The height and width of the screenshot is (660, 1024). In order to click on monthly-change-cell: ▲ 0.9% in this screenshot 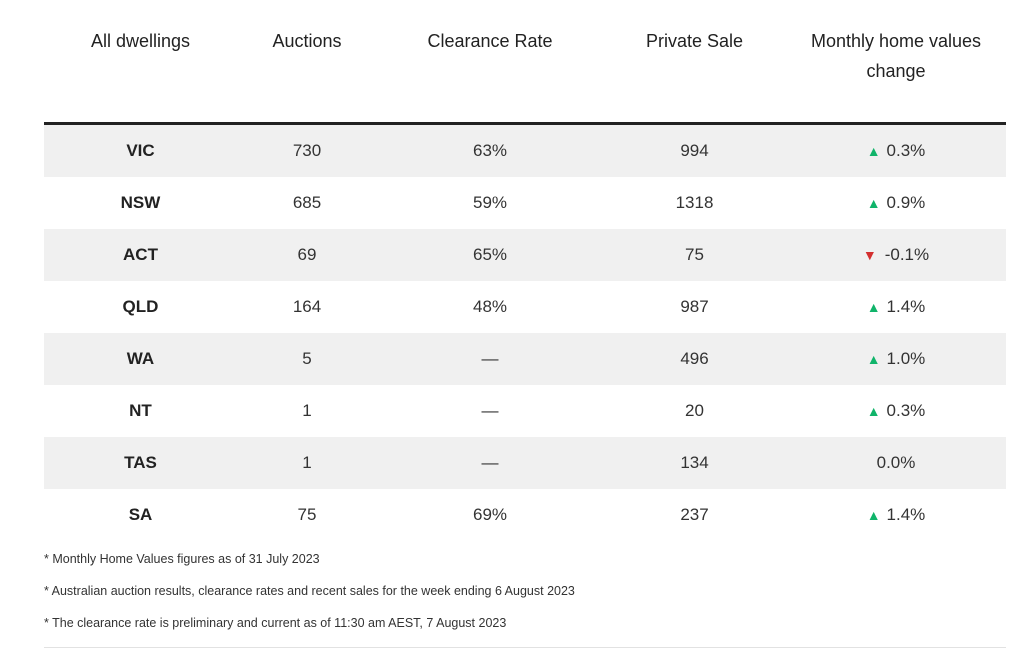, I will do `click(896, 203)`.